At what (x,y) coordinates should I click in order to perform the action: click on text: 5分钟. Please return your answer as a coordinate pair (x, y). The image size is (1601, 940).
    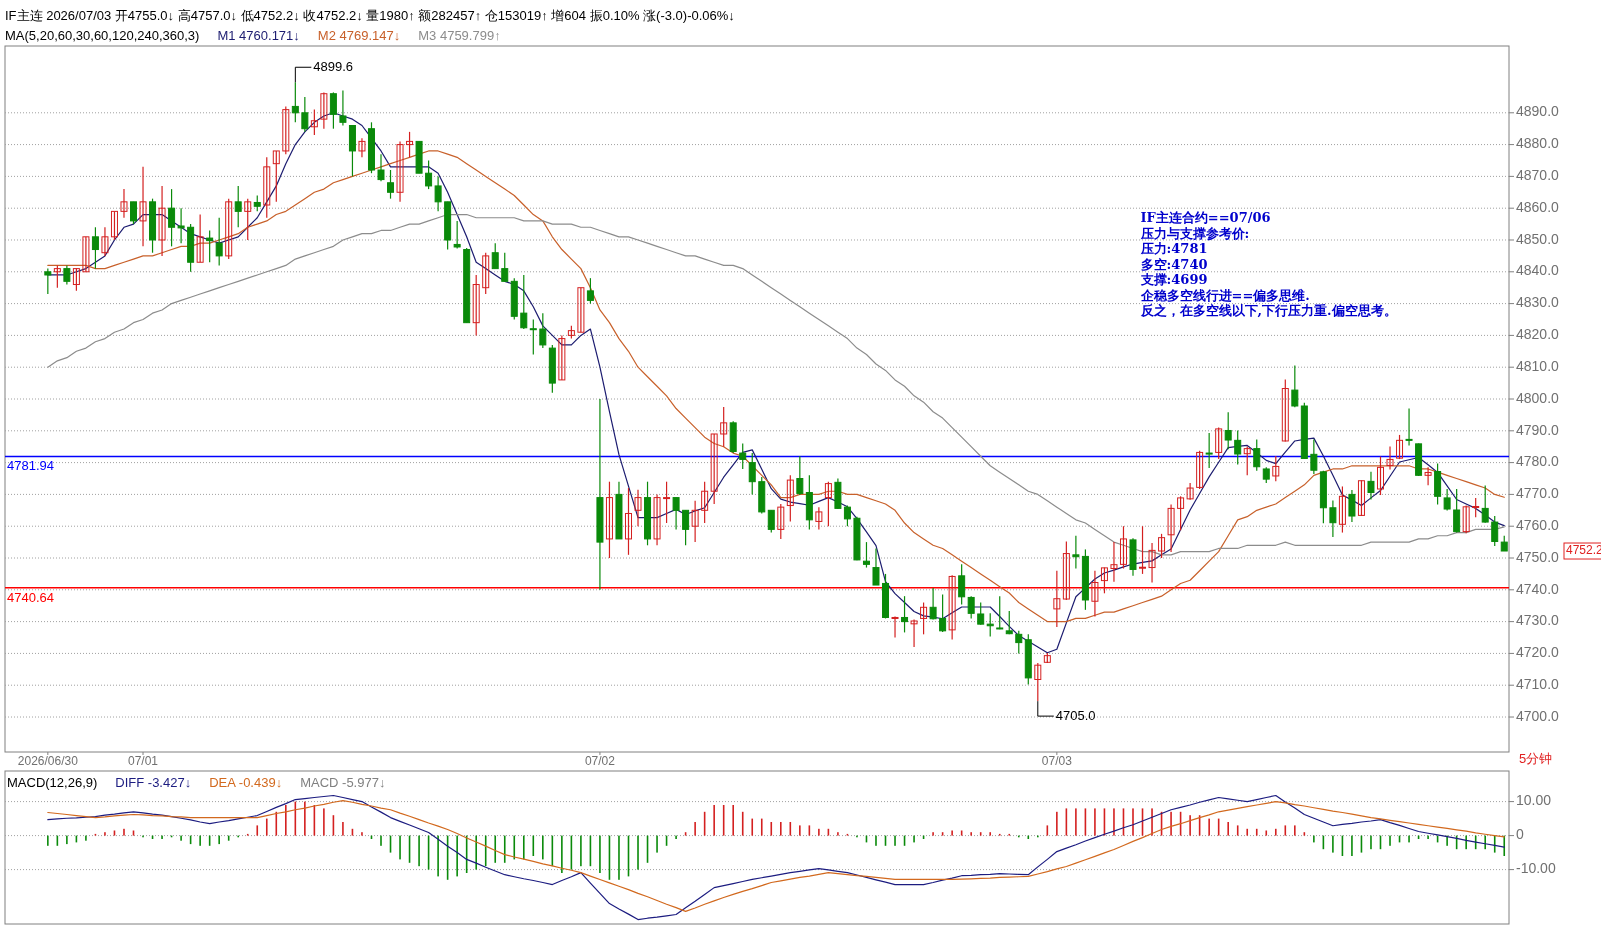
    Looking at the image, I should click on (1536, 758).